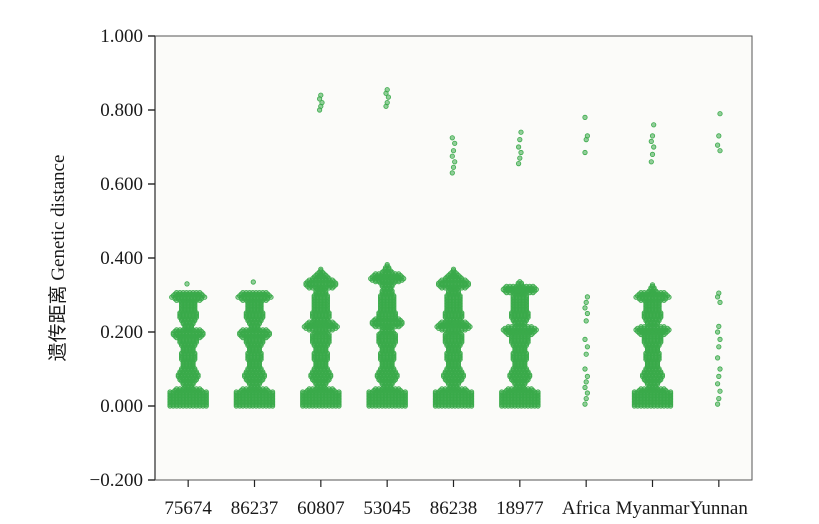 Image resolution: width=819 pixels, height=524 pixels. I want to click on y-tick-label: 0.200, so click(121, 332).